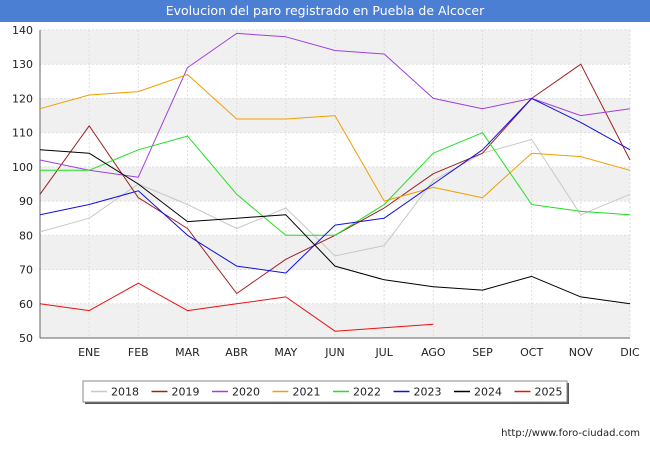 This screenshot has height=450, width=650. What do you see at coordinates (186, 392) in the screenshot?
I see `legend-label-2019: 2019` at bounding box center [186, 392].